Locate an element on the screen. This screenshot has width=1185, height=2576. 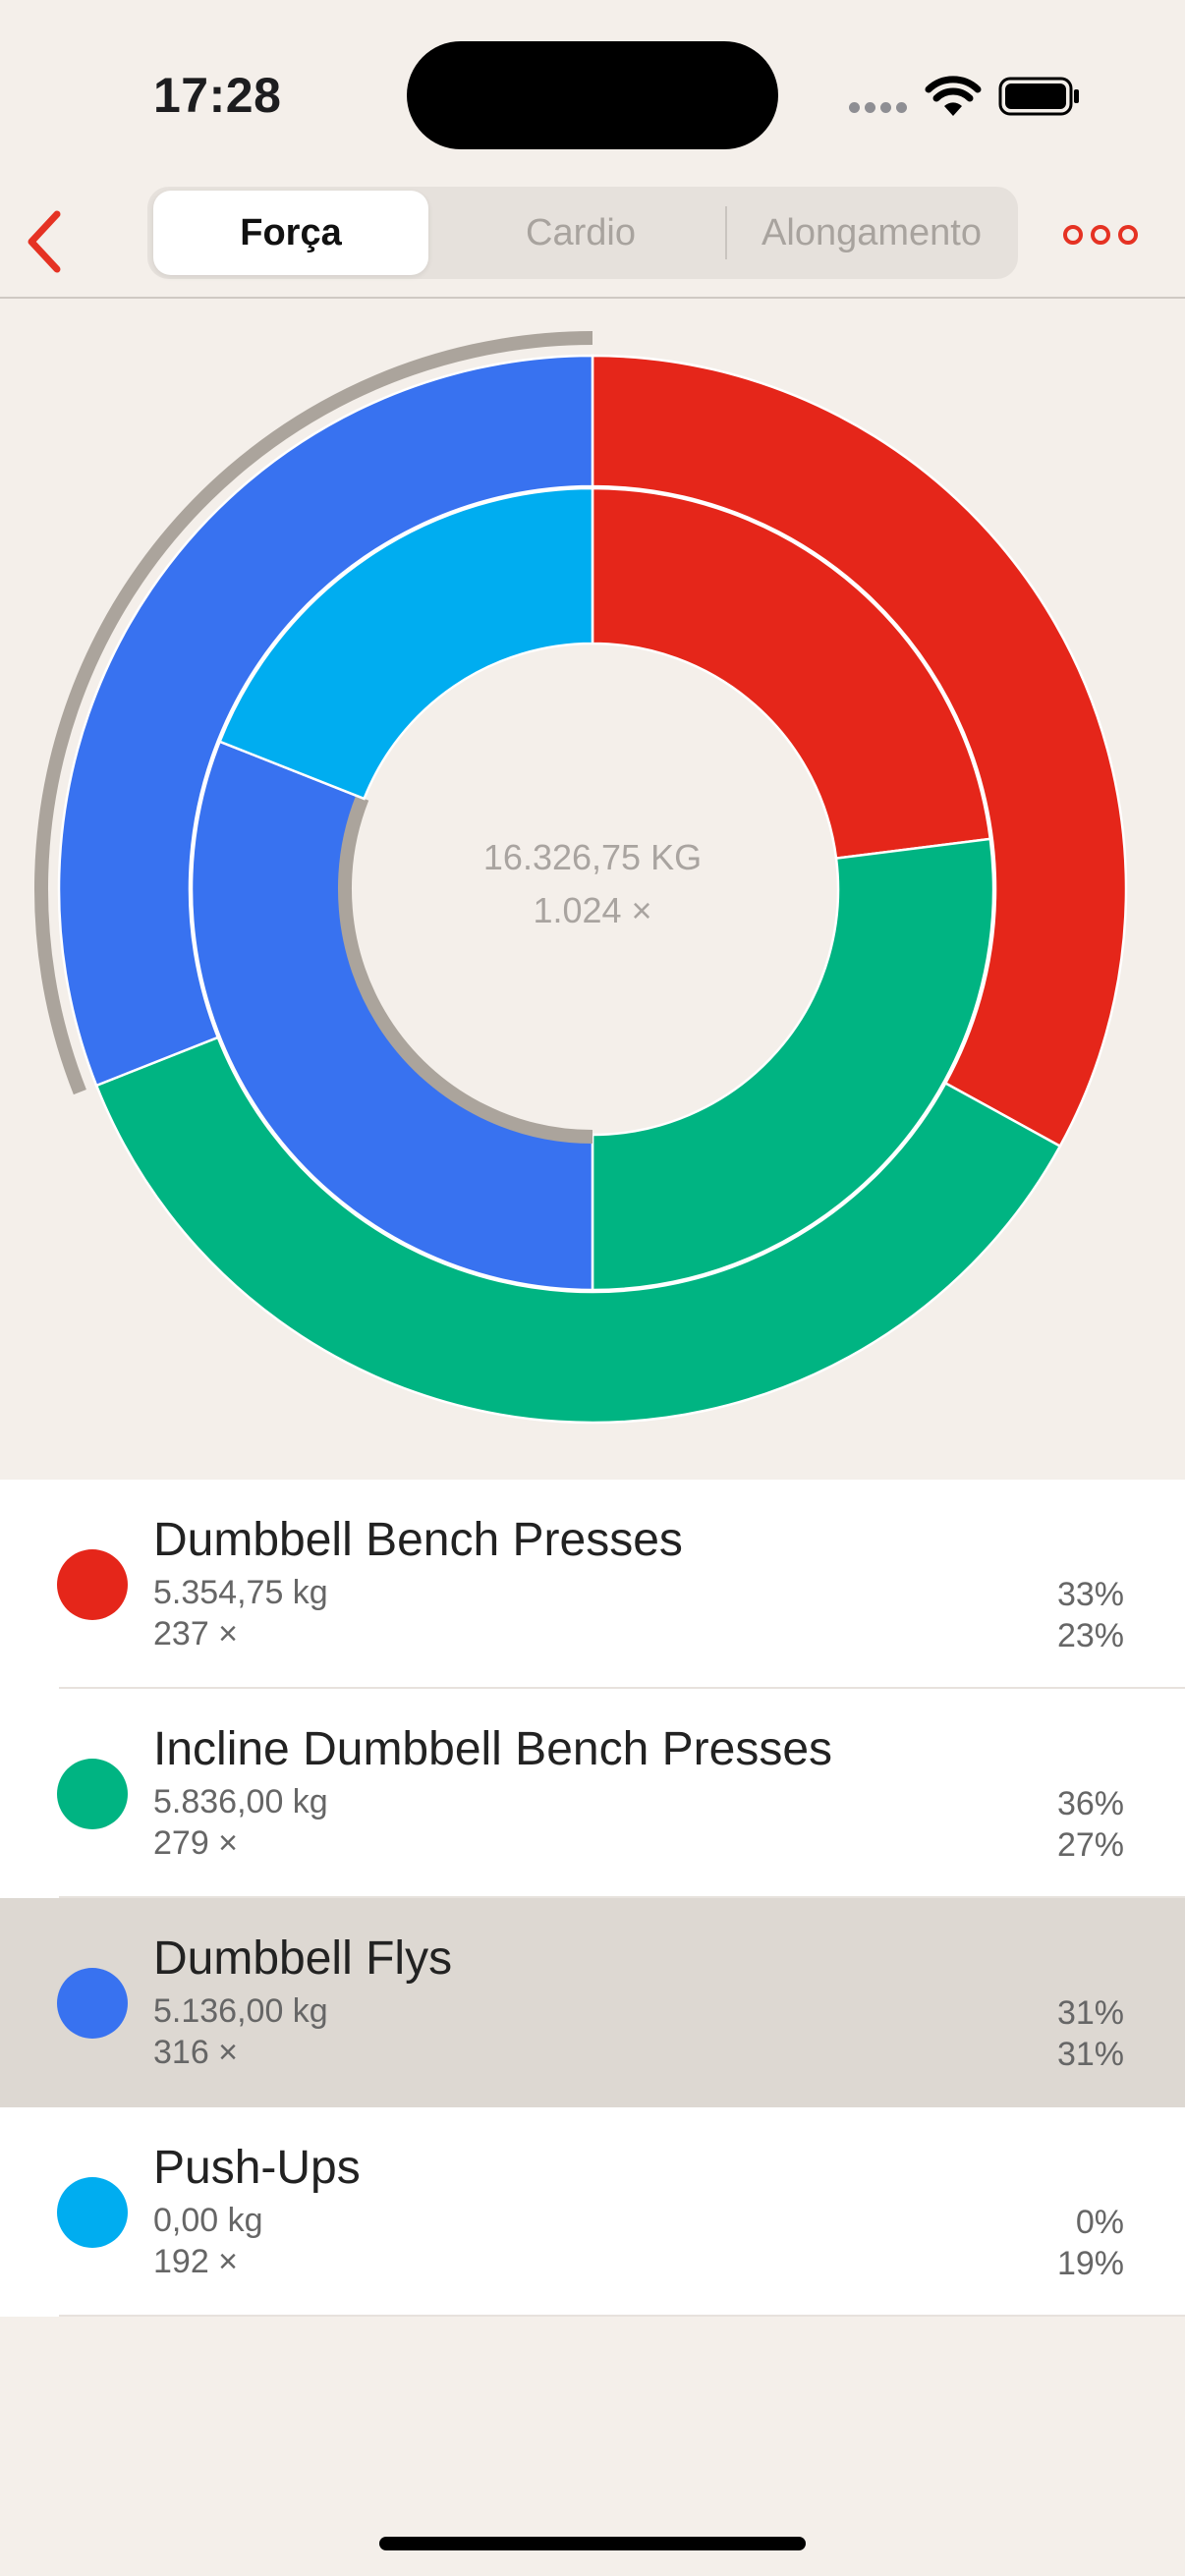
home-indicator is located at coordinates (592, 2543).